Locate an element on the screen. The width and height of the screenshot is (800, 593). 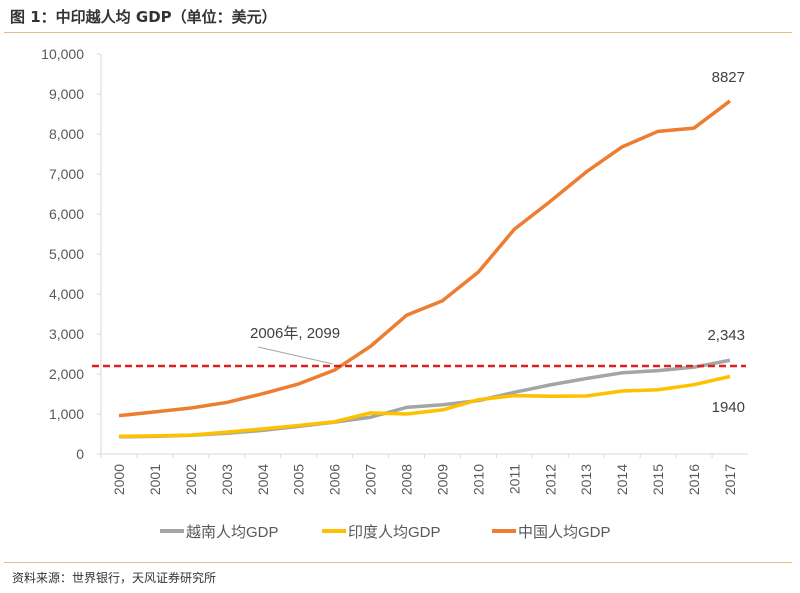
x-tick-label: 2010 is located at coordinates (478, 479).